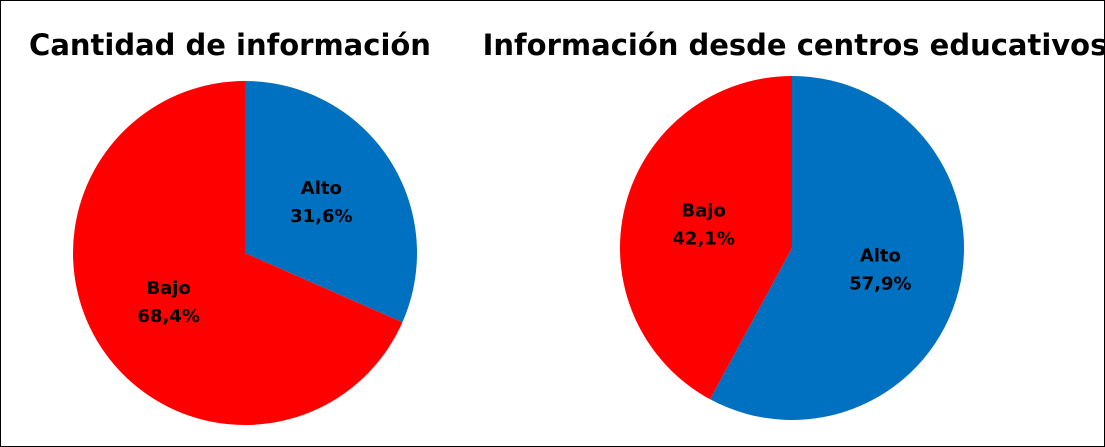 This screenshot has width=1105, height=447. What do you see at coordinates (230, 45) in the screenshot?
I see `chart-title: Cantidad de información` at bounding box center [230, 45].